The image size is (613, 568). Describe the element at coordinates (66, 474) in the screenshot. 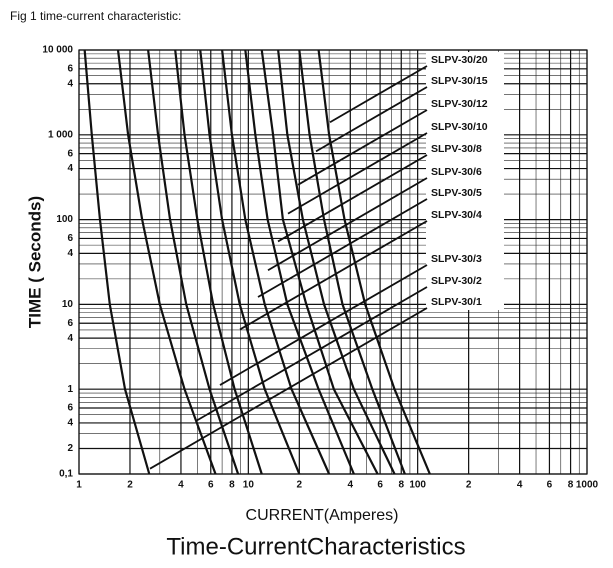

I see `y-tick-label: 0,1` at that location.